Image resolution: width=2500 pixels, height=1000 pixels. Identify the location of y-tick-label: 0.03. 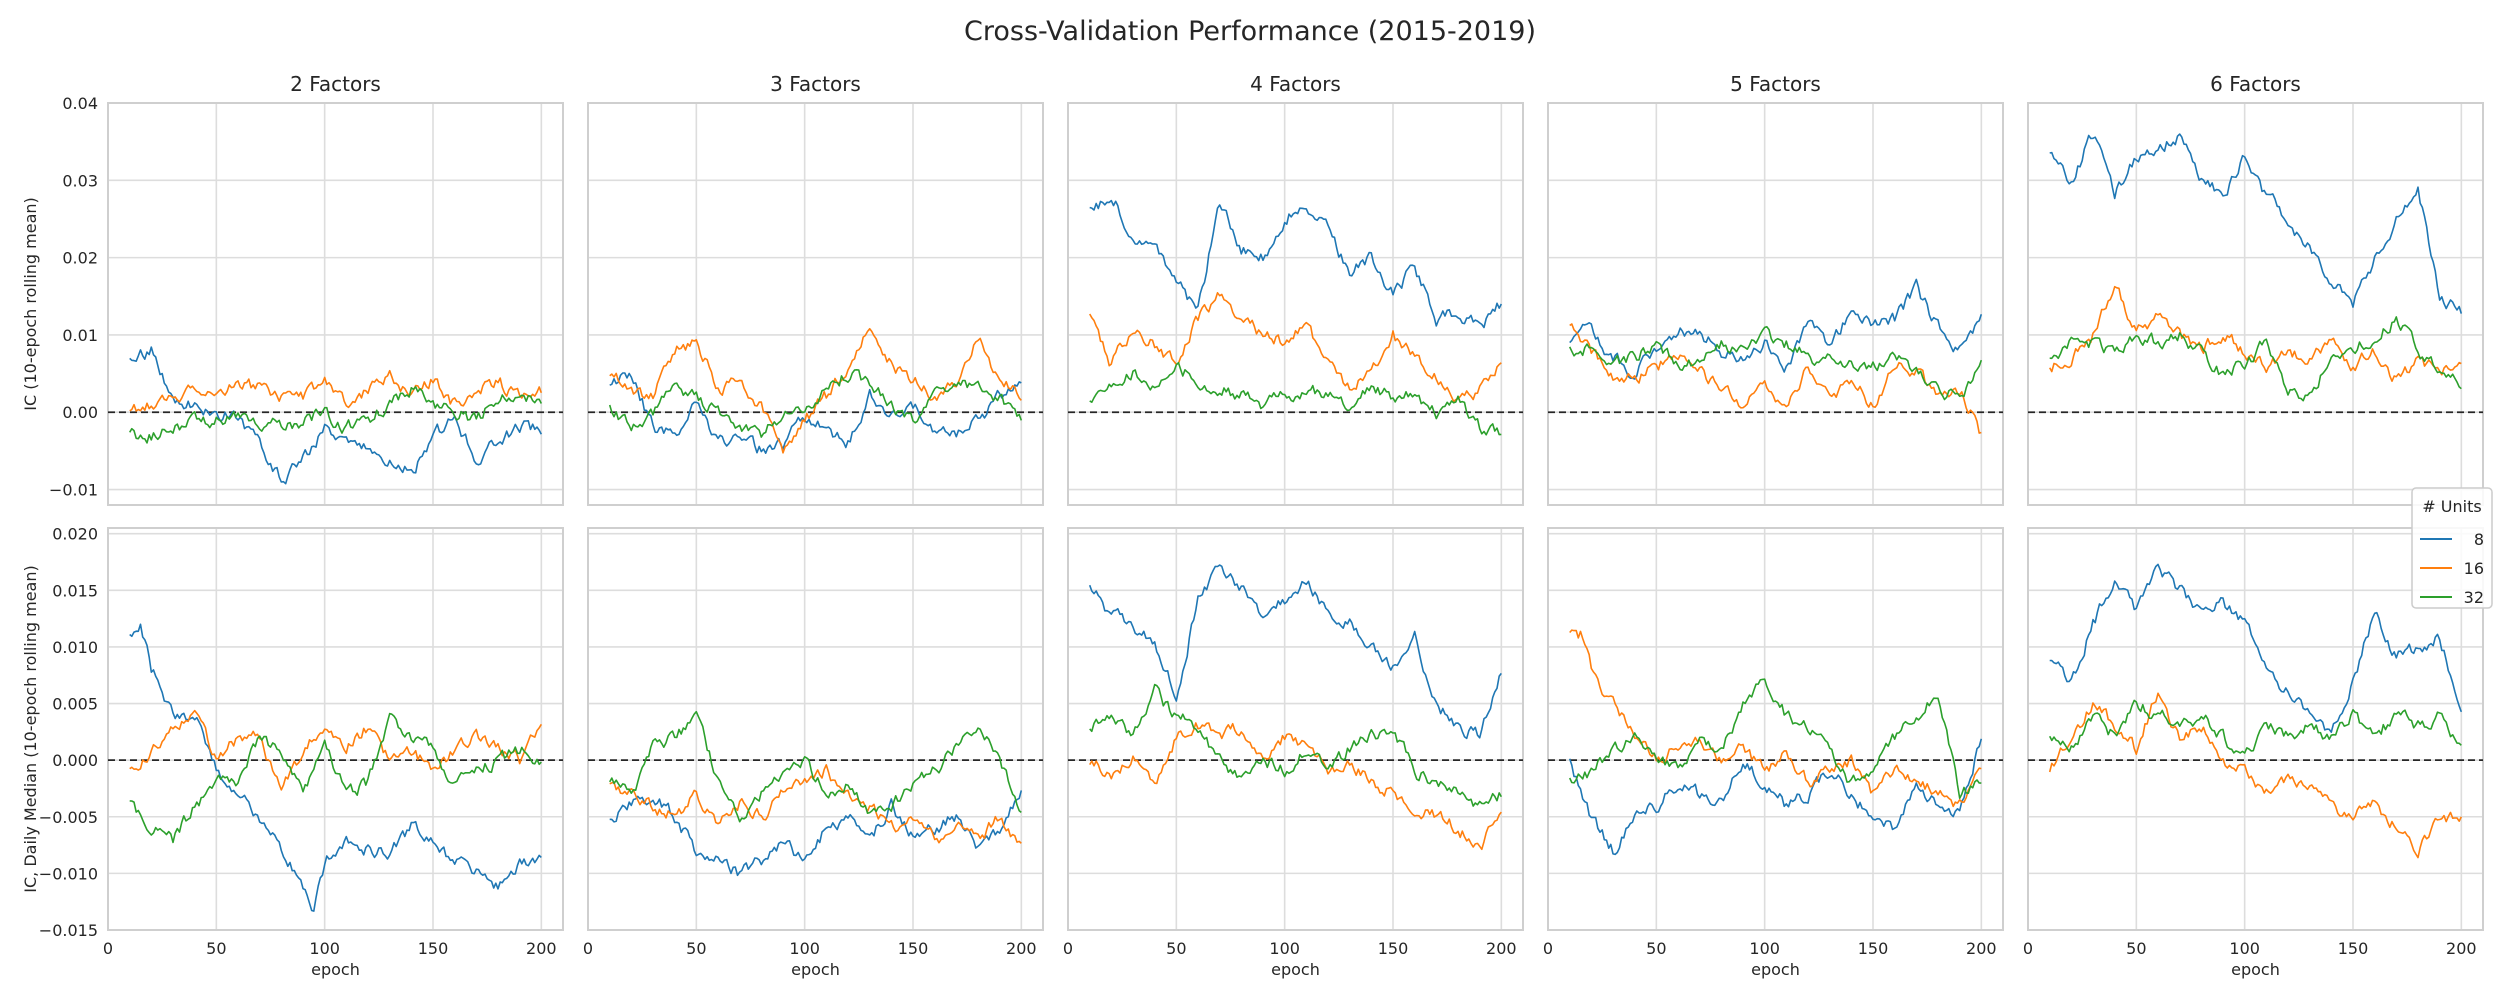
(80, 180).